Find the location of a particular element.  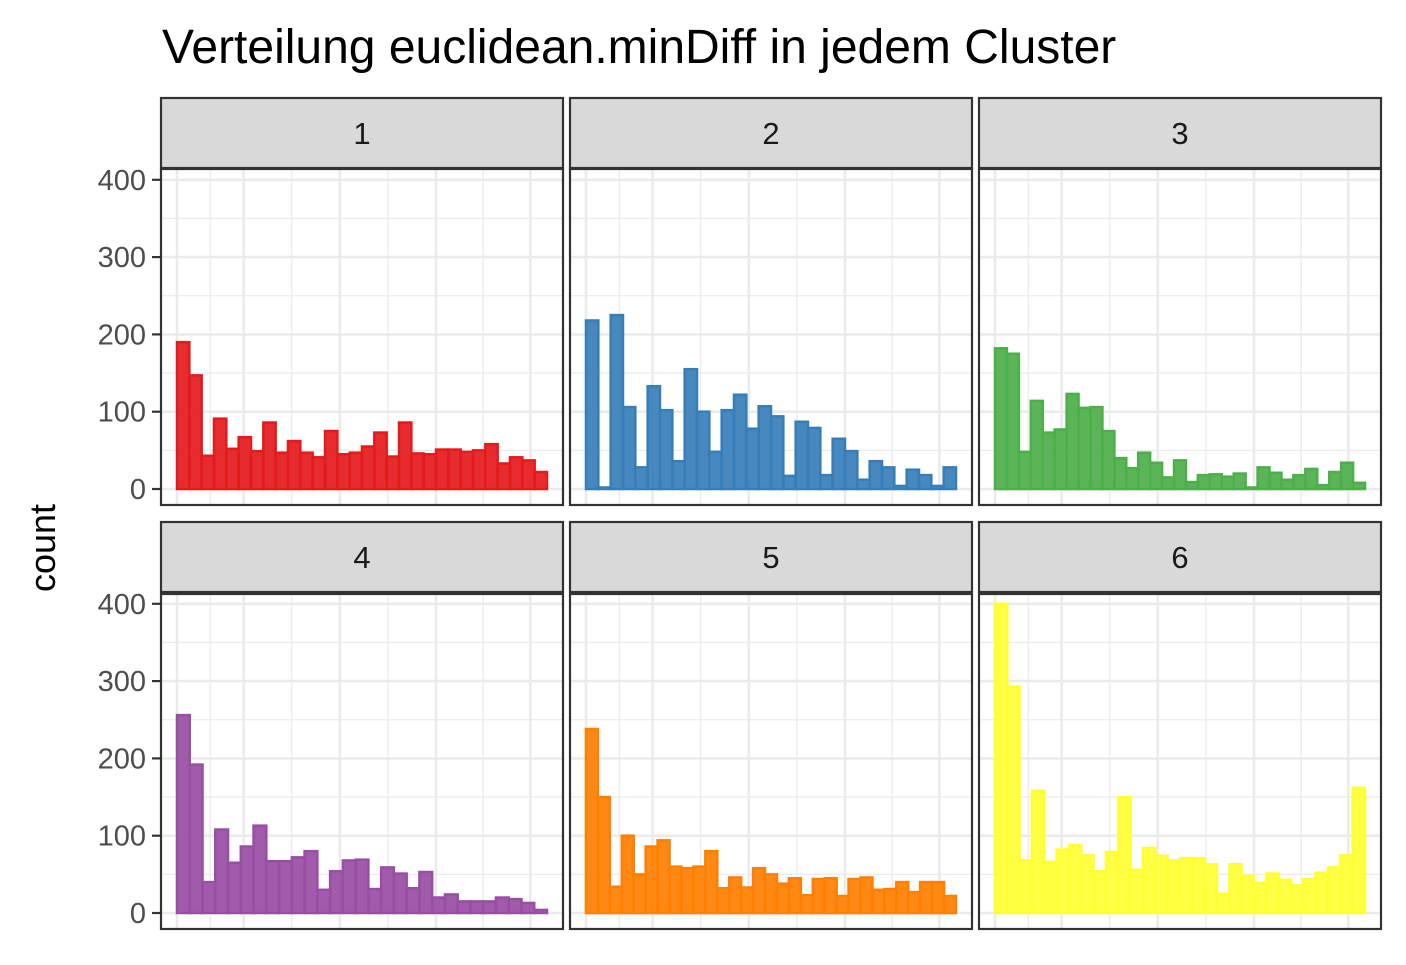

y-tick-label: 0 is located at coordinates (138, 490).